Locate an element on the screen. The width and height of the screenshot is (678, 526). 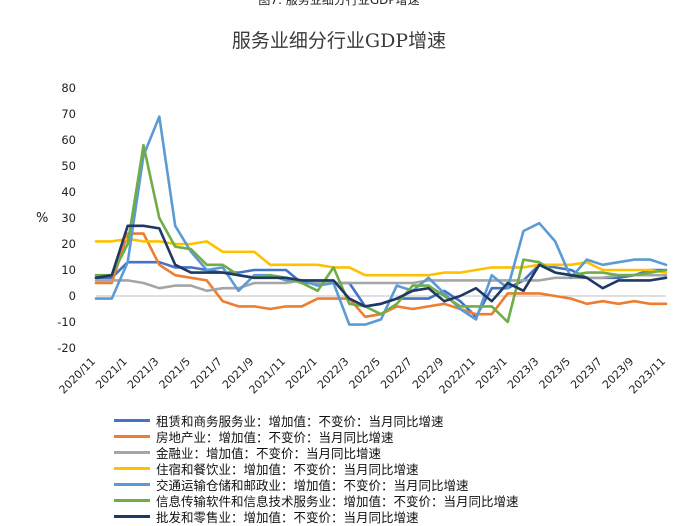
legend-item: 租赁和商务服务业：增加值：不变价：当月同比增速 is located at coordinates (279, 420).